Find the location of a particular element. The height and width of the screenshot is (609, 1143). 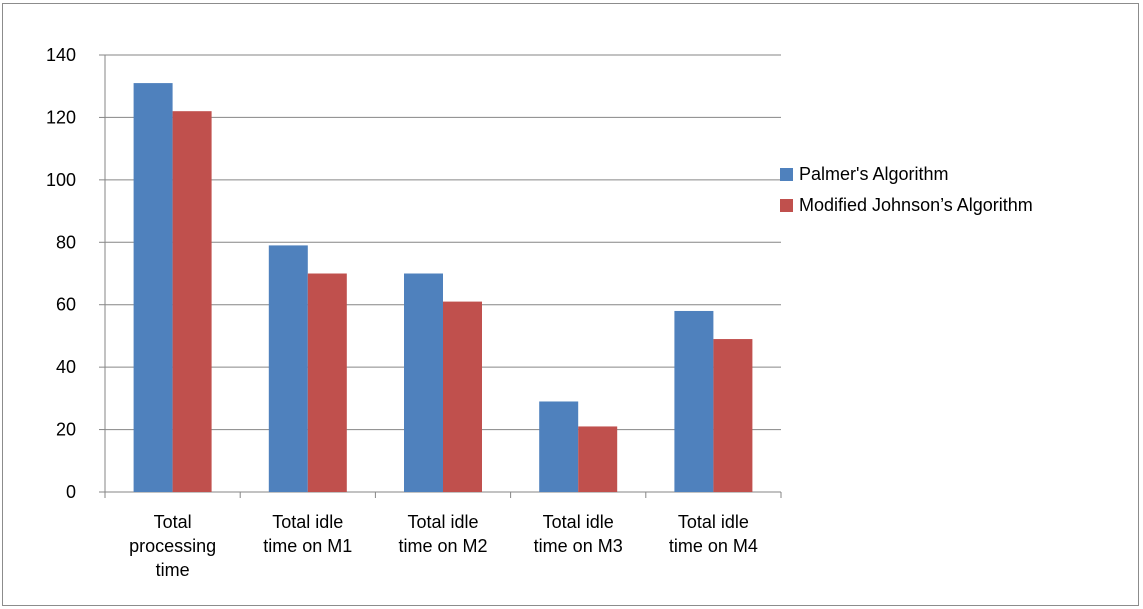

x-category-label: Total idle time on M2 is located at coordinates (442, 534).